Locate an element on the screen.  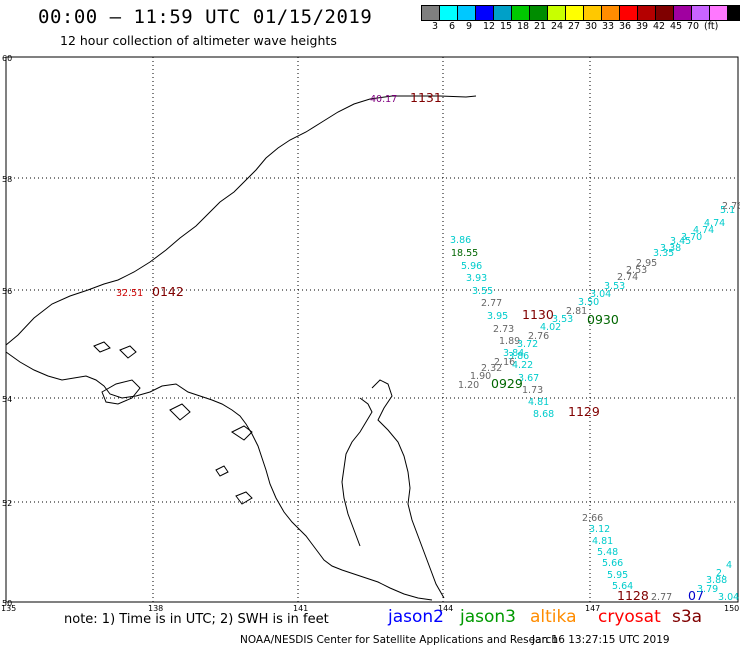
pass-time-label: 1128 is located at coordinates (633, 595).